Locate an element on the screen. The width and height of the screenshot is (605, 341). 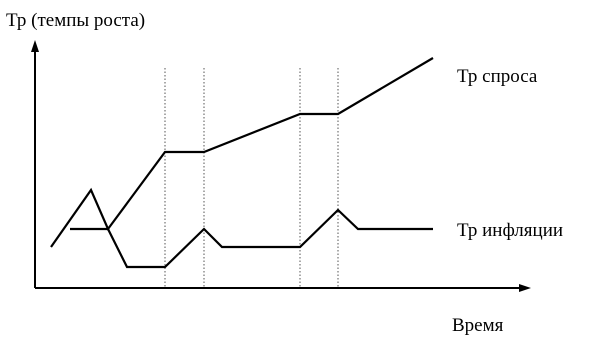
y-axis-label: Тр (темпы роста) is located at coordinates (75, 20).